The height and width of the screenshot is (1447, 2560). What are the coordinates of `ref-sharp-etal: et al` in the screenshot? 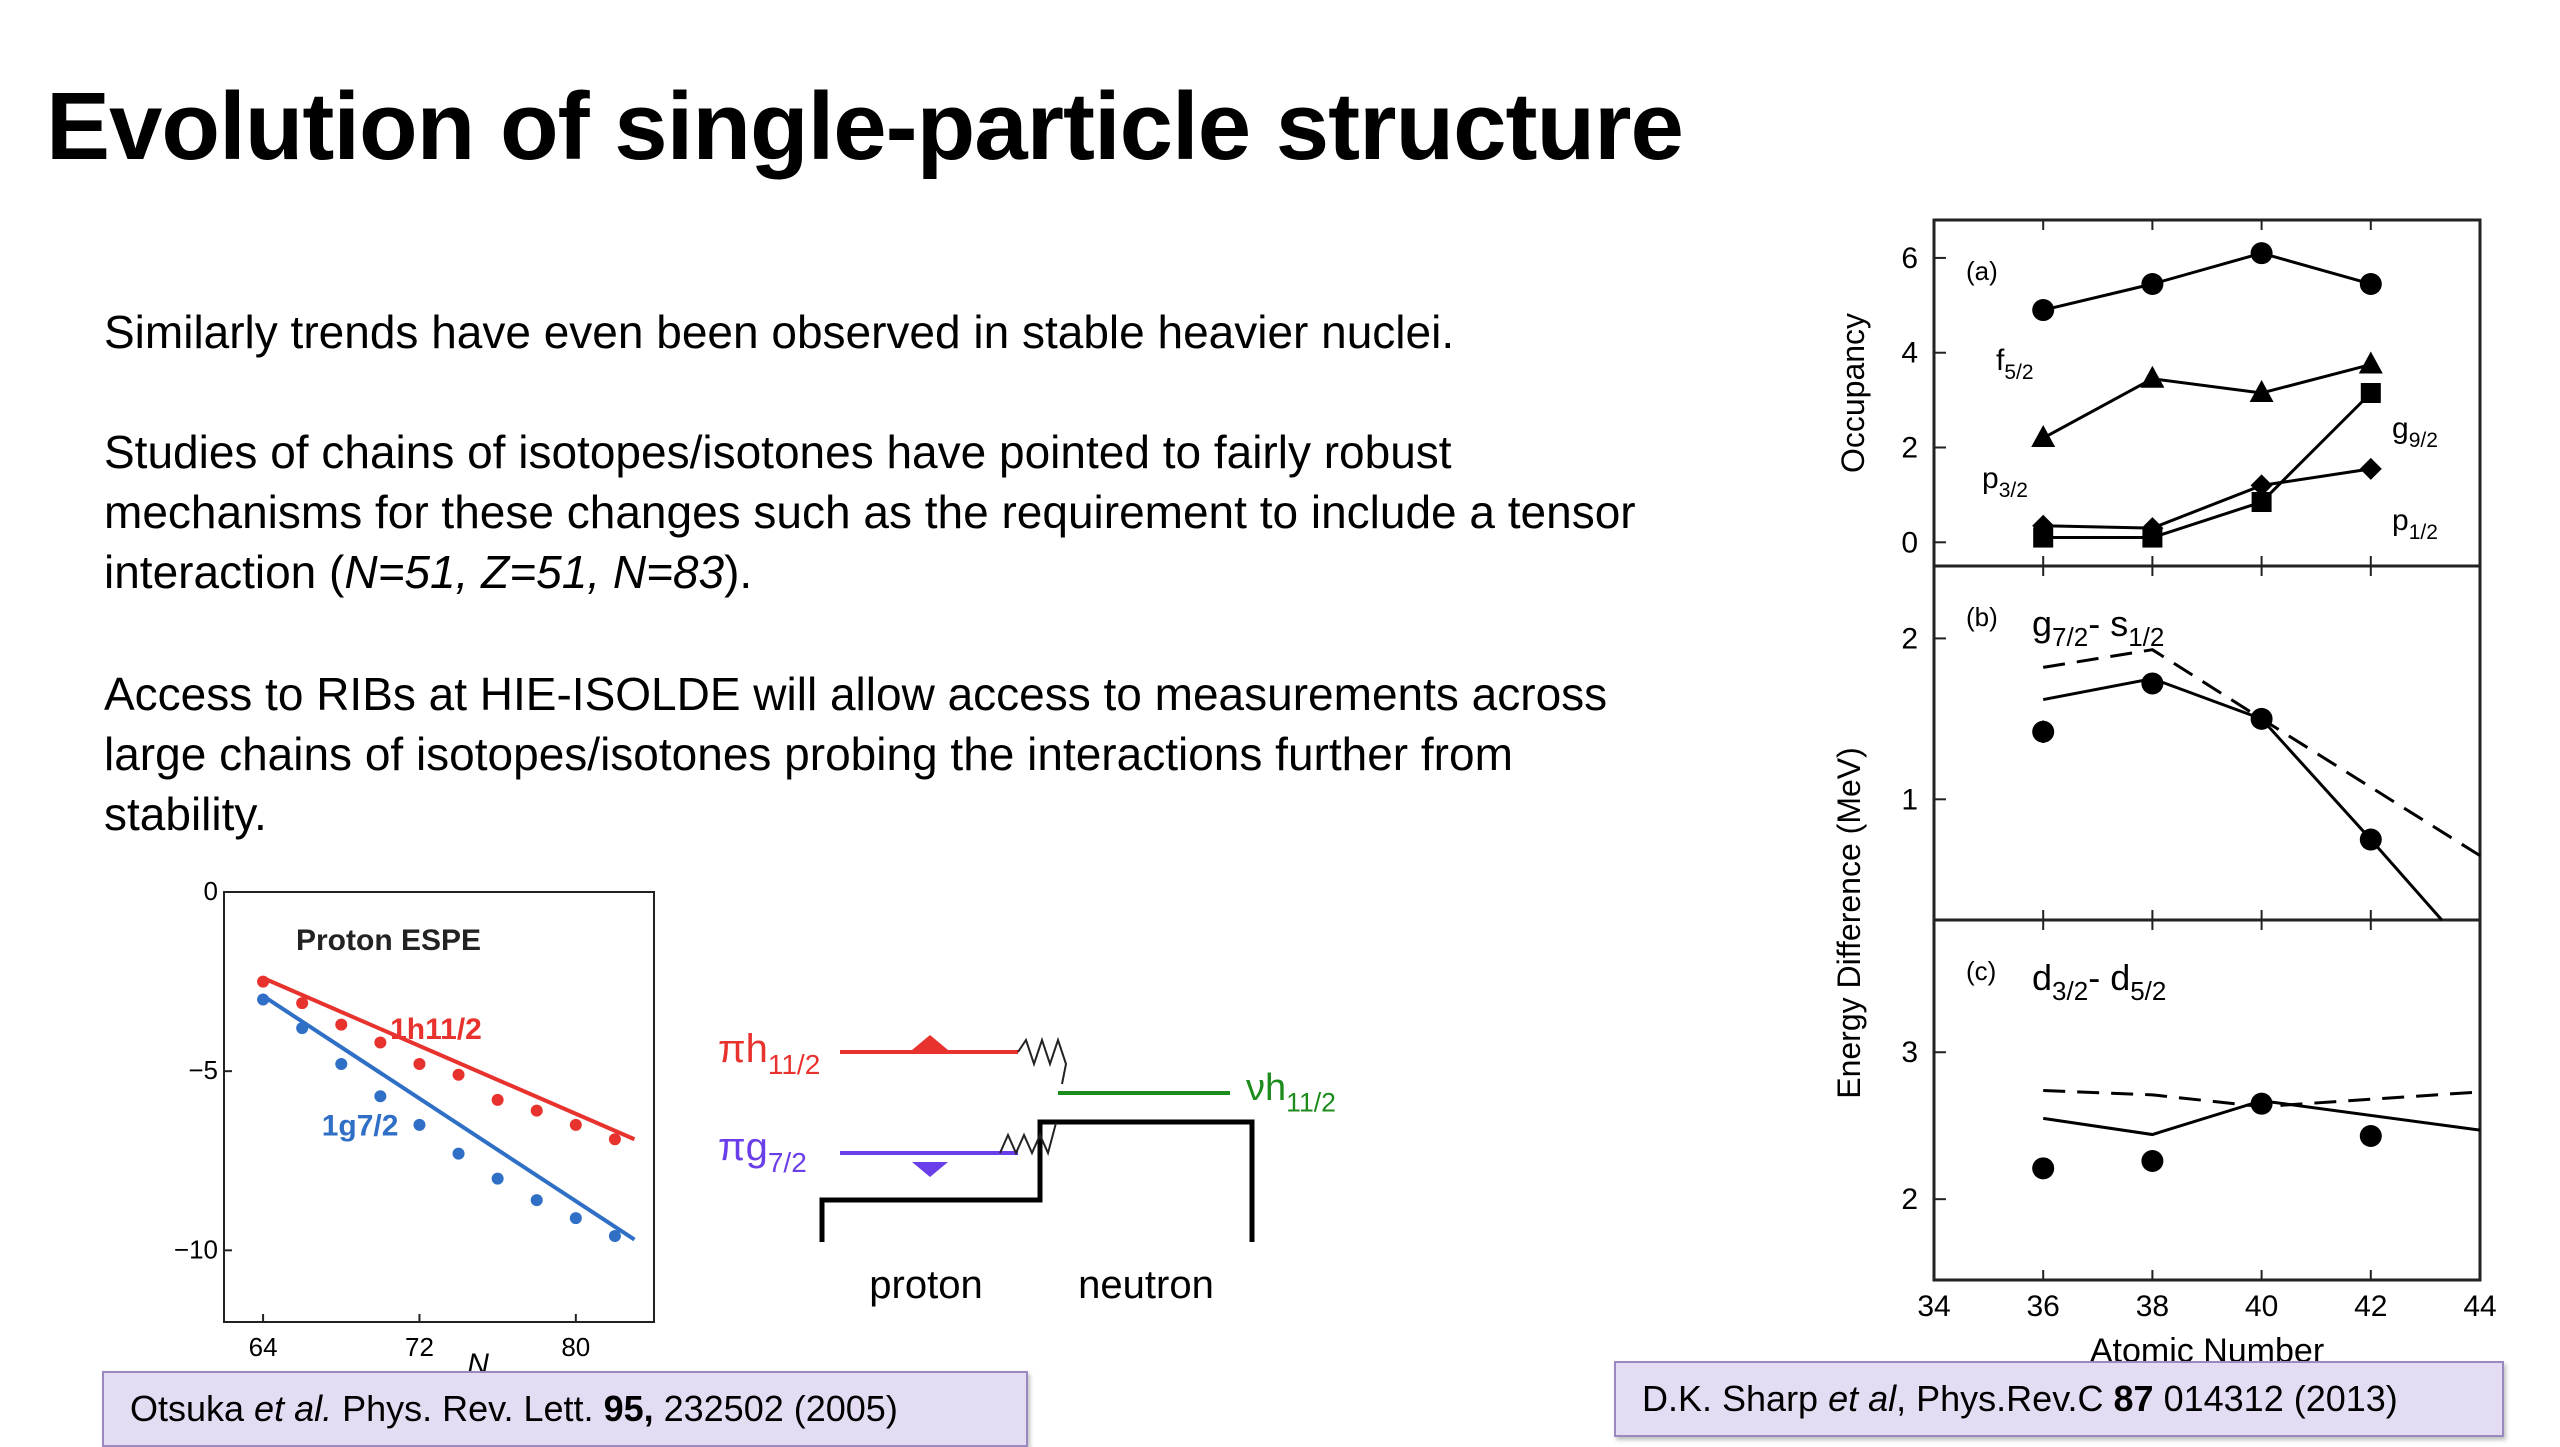 It's located at (1862, 1398).